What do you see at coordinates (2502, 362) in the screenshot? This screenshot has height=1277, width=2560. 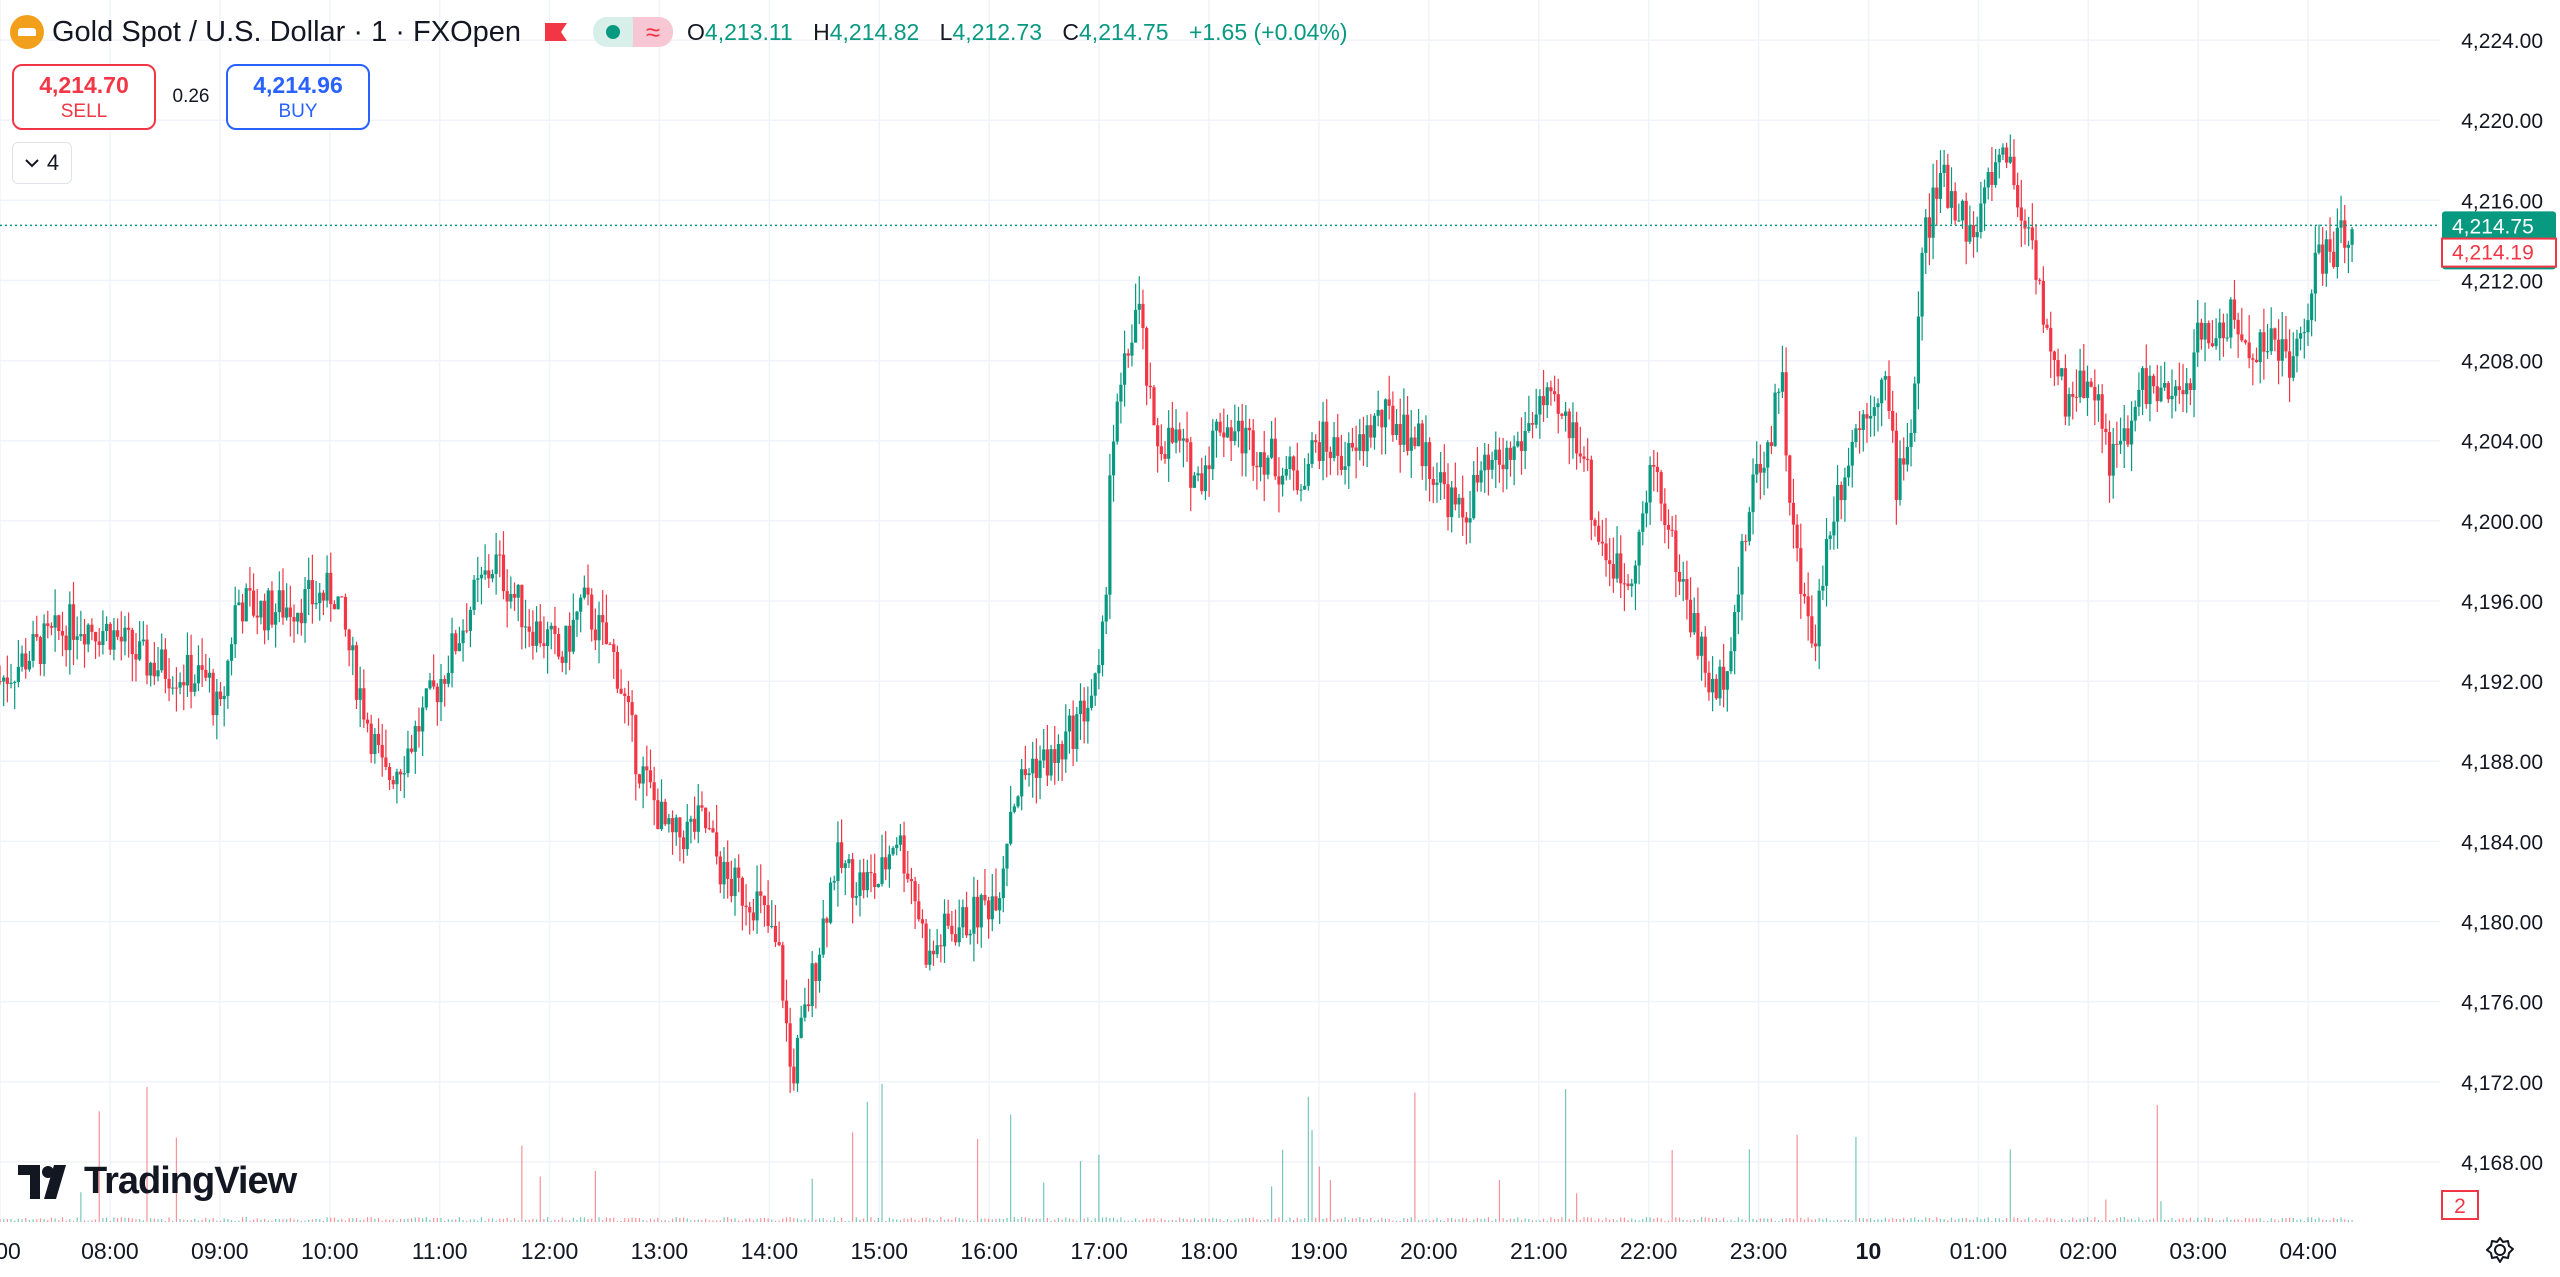 I see `y-tick-label: 4,208.00` at bounding box center [2502, 362].